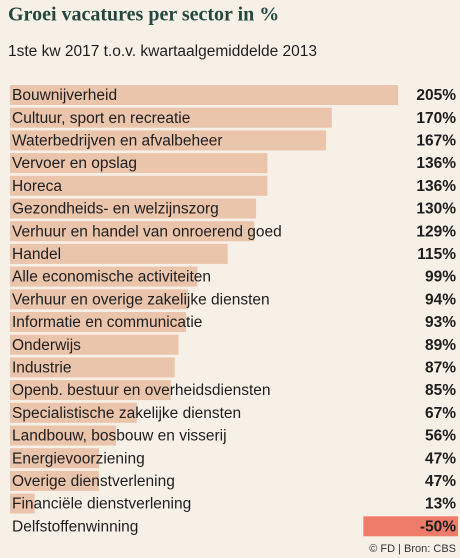  I want to click on category-label: Cultuur, sport en recreatie, so click(101, 118).